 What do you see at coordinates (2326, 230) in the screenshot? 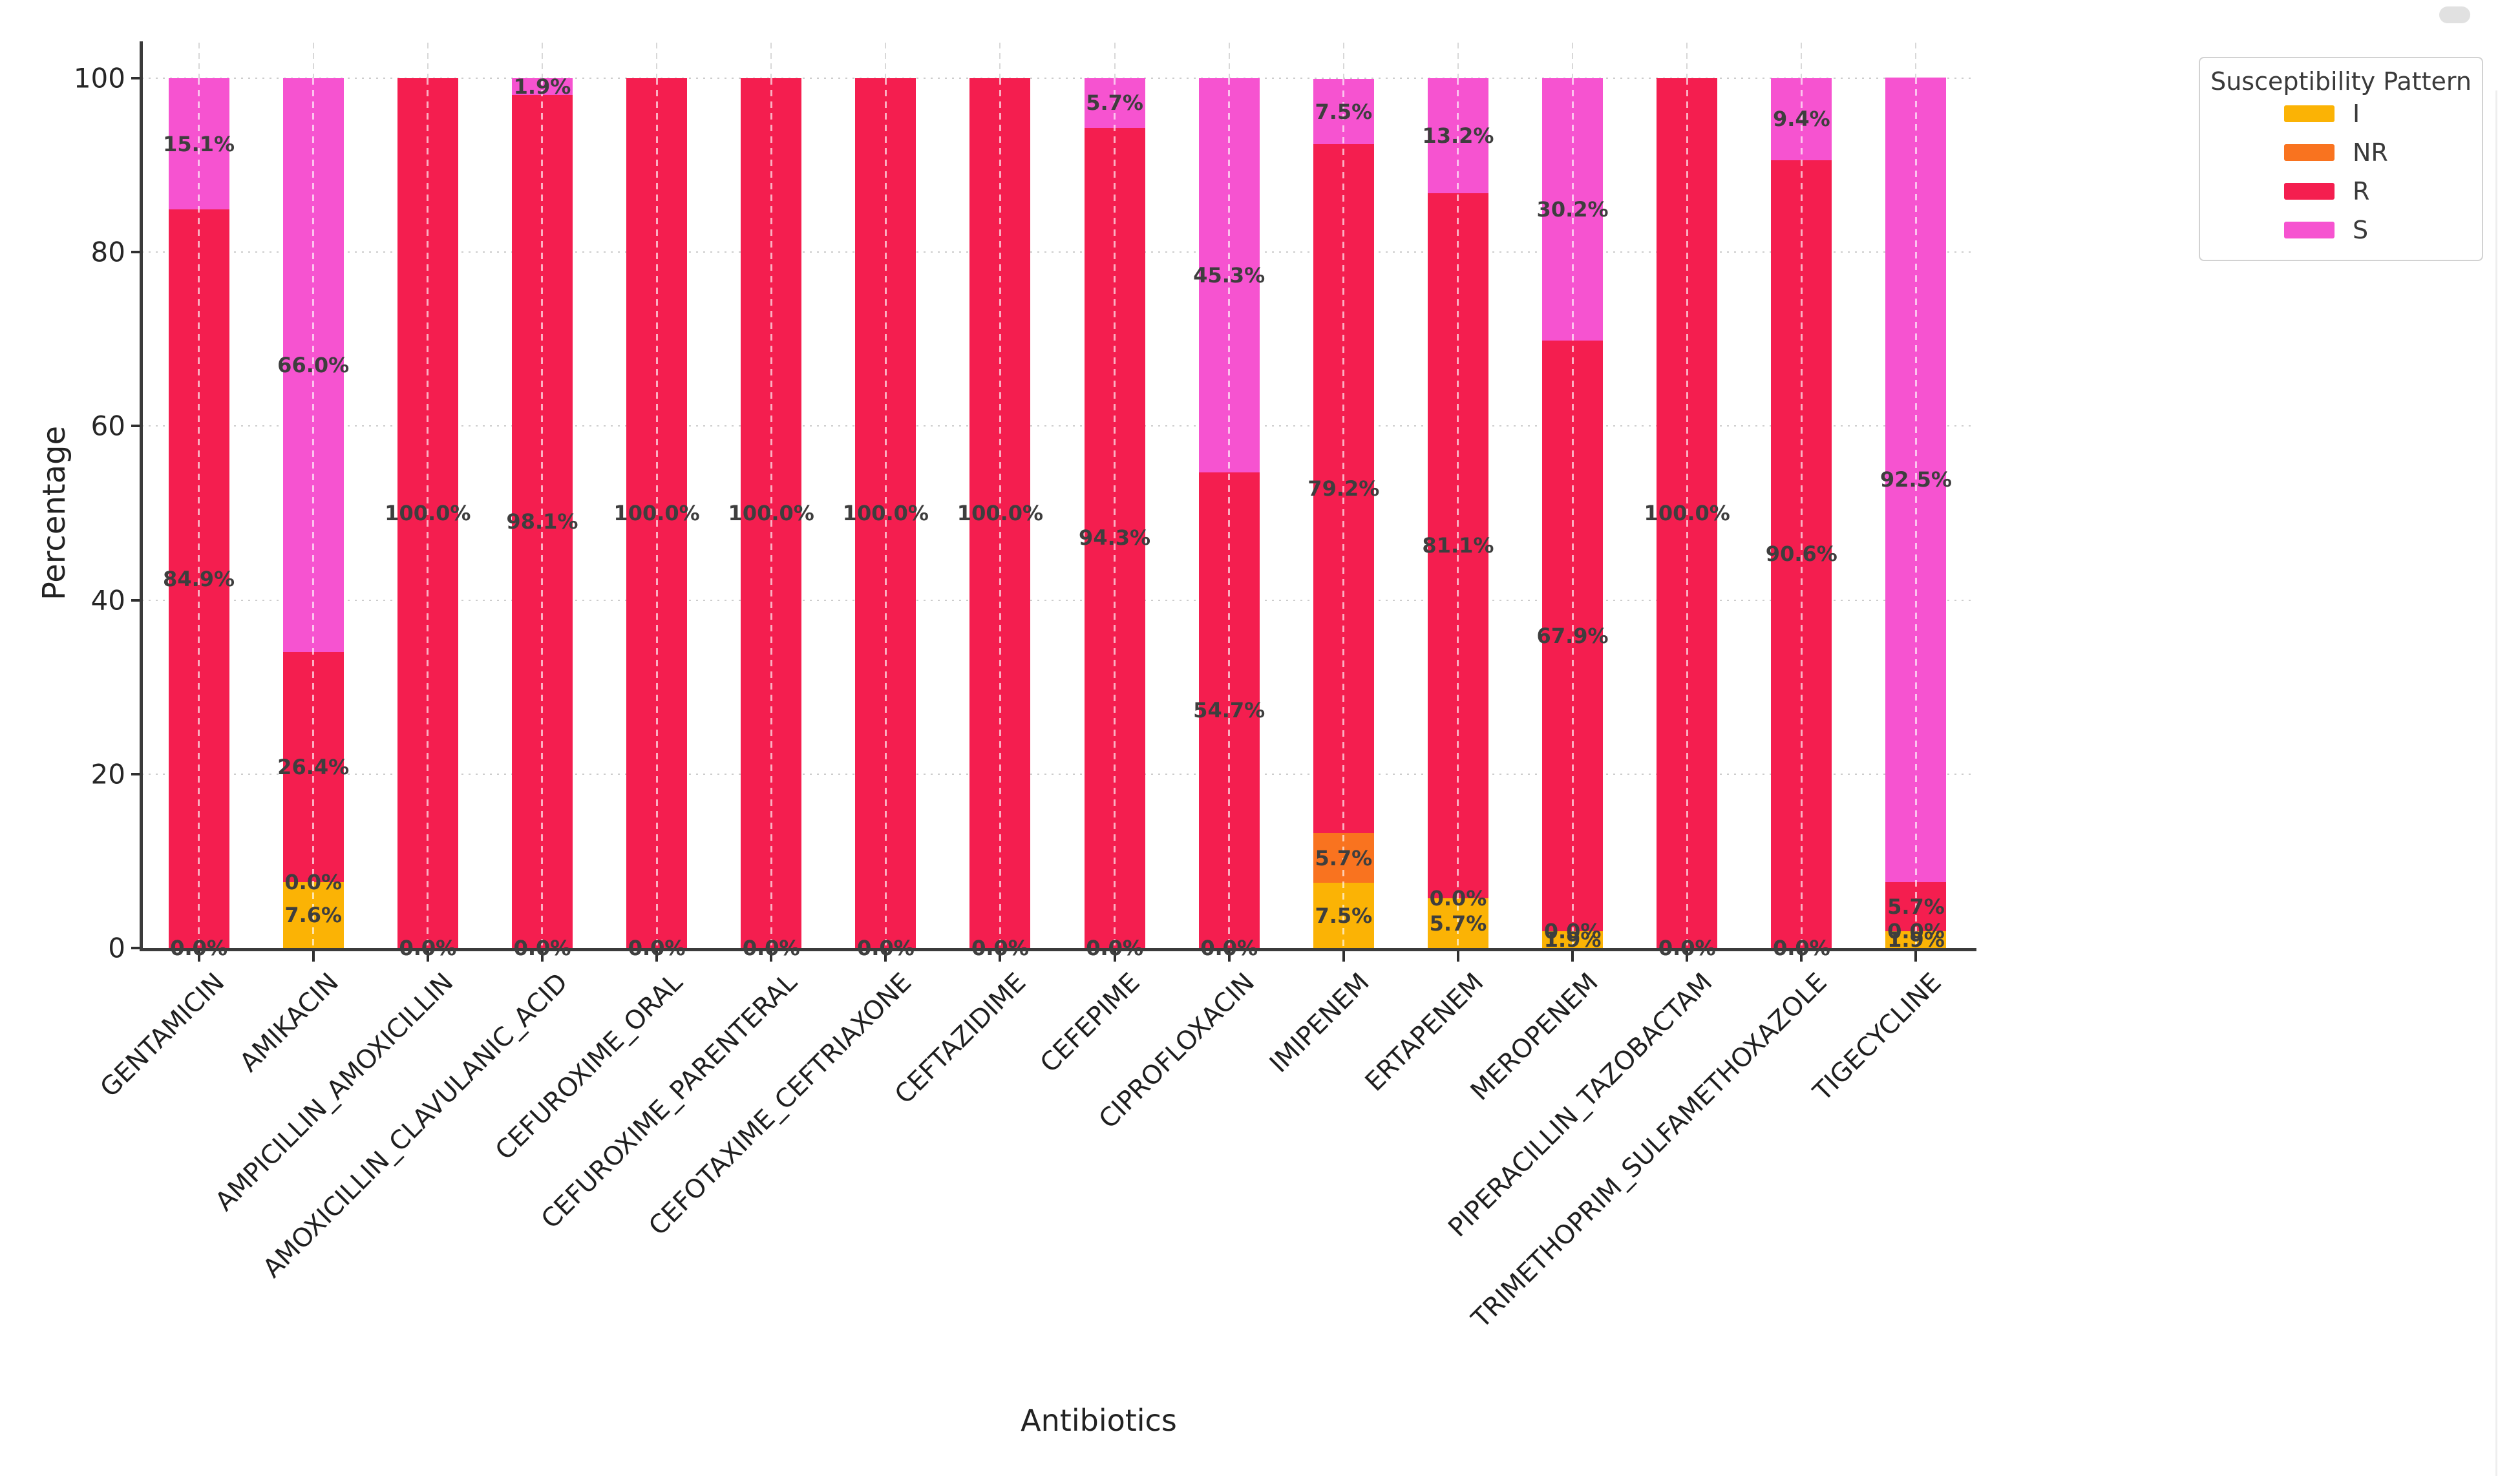
I see `legend-item-S: S` at bounding box center [2326, 230].